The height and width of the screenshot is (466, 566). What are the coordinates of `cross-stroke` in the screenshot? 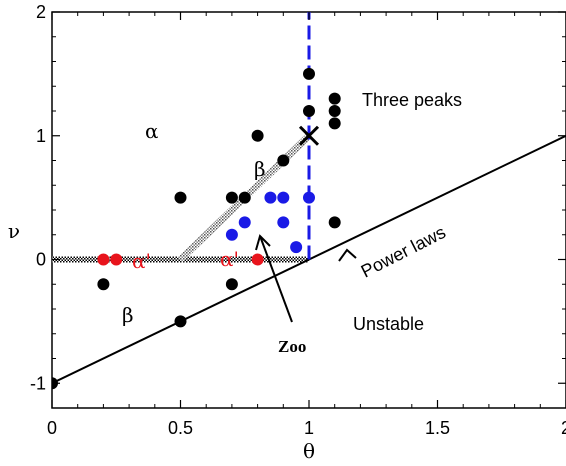 It's located at (309, 135).